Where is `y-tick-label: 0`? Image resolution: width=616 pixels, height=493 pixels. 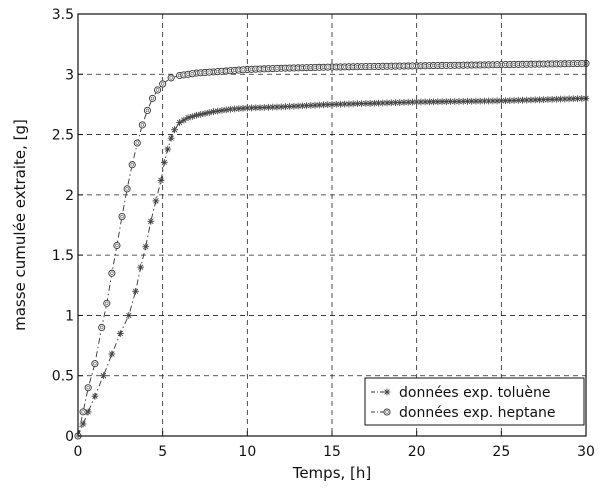 y-tick-label: 0 is located at coordinates (69, 437).